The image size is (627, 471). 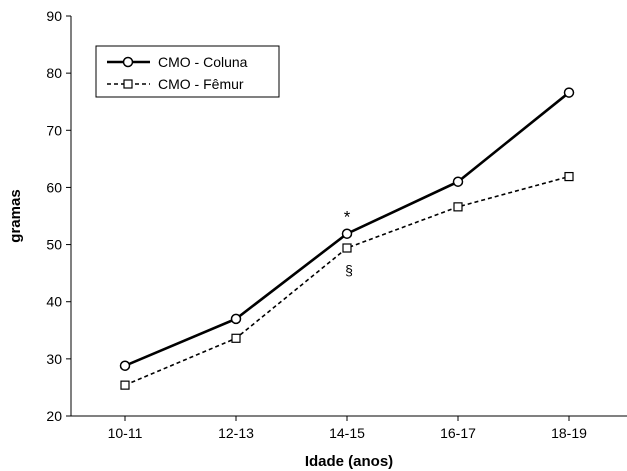 I want to click on y-tick-label: 60, so click(x=54, y=187).